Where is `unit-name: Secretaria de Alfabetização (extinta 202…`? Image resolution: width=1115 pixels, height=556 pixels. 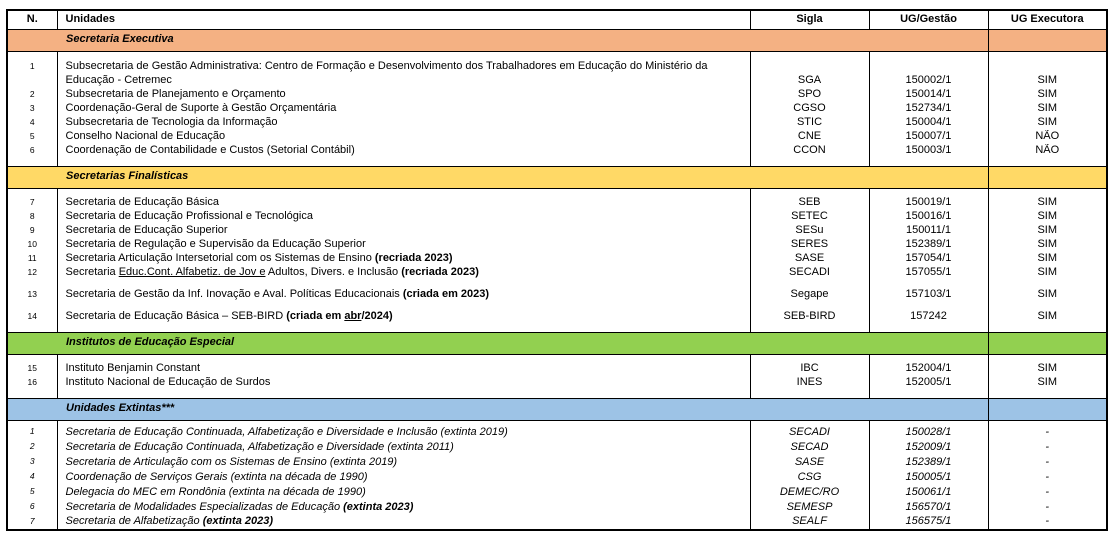
unit-name: Secretaria de Alfabetização (extinta 202… is located at coordinates (403, 522).